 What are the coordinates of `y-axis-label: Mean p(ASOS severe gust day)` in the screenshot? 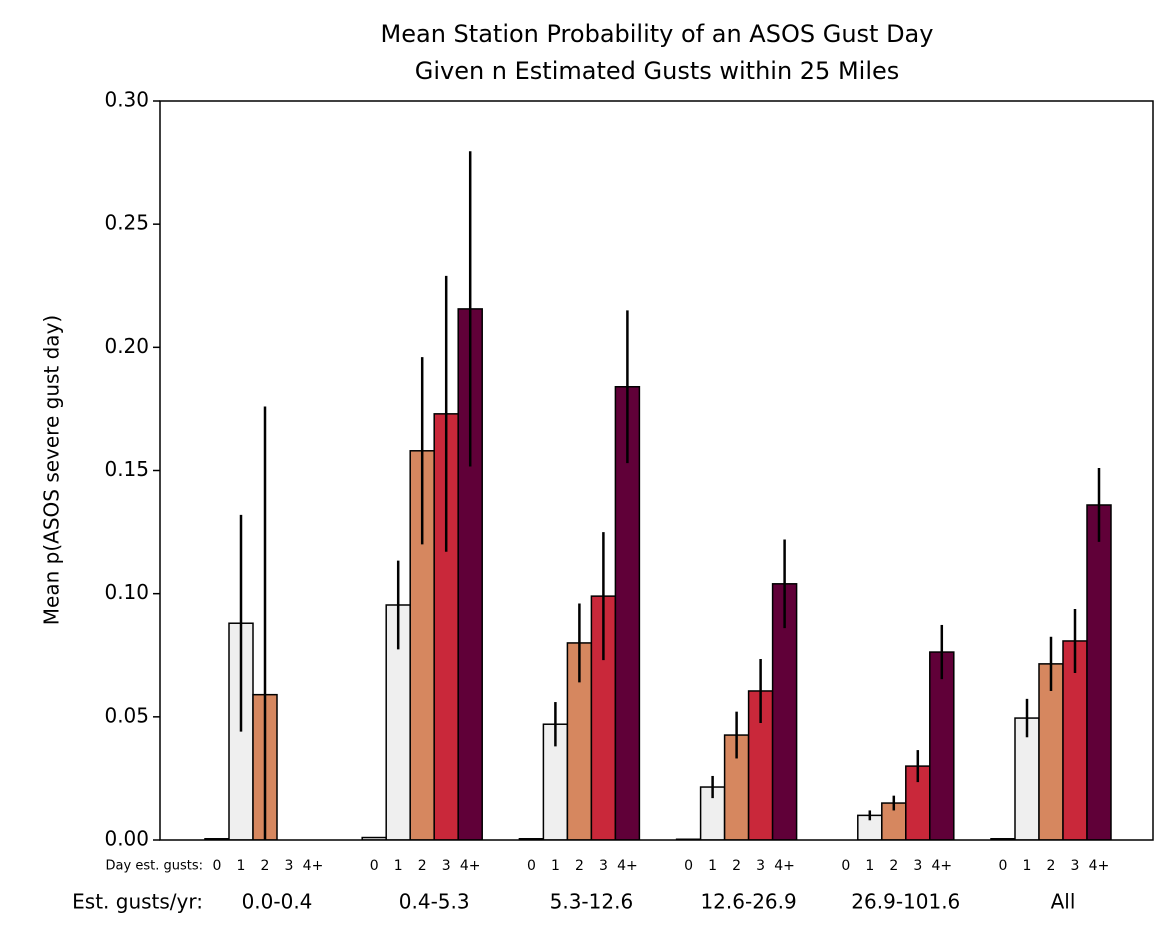 It's located at (52, 470).